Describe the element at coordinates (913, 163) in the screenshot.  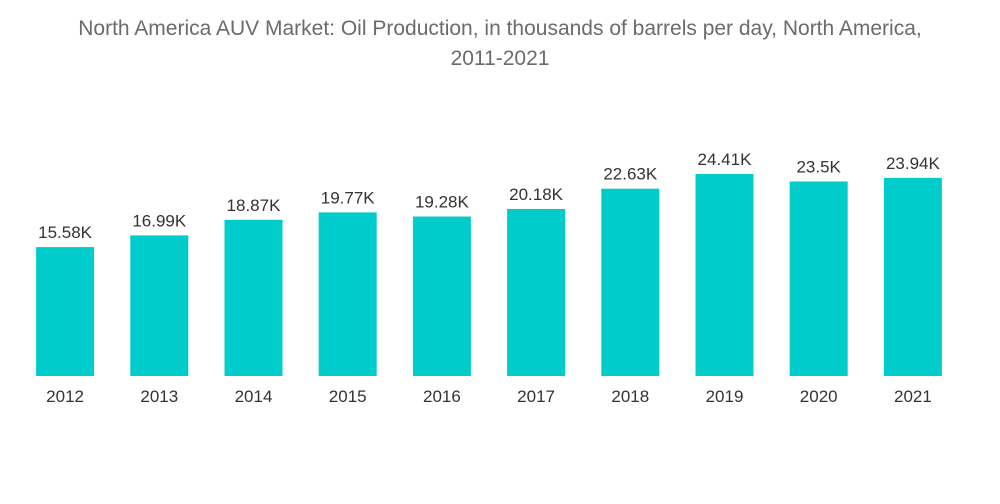
I see `data-label-2021: 23.94K` at that location.